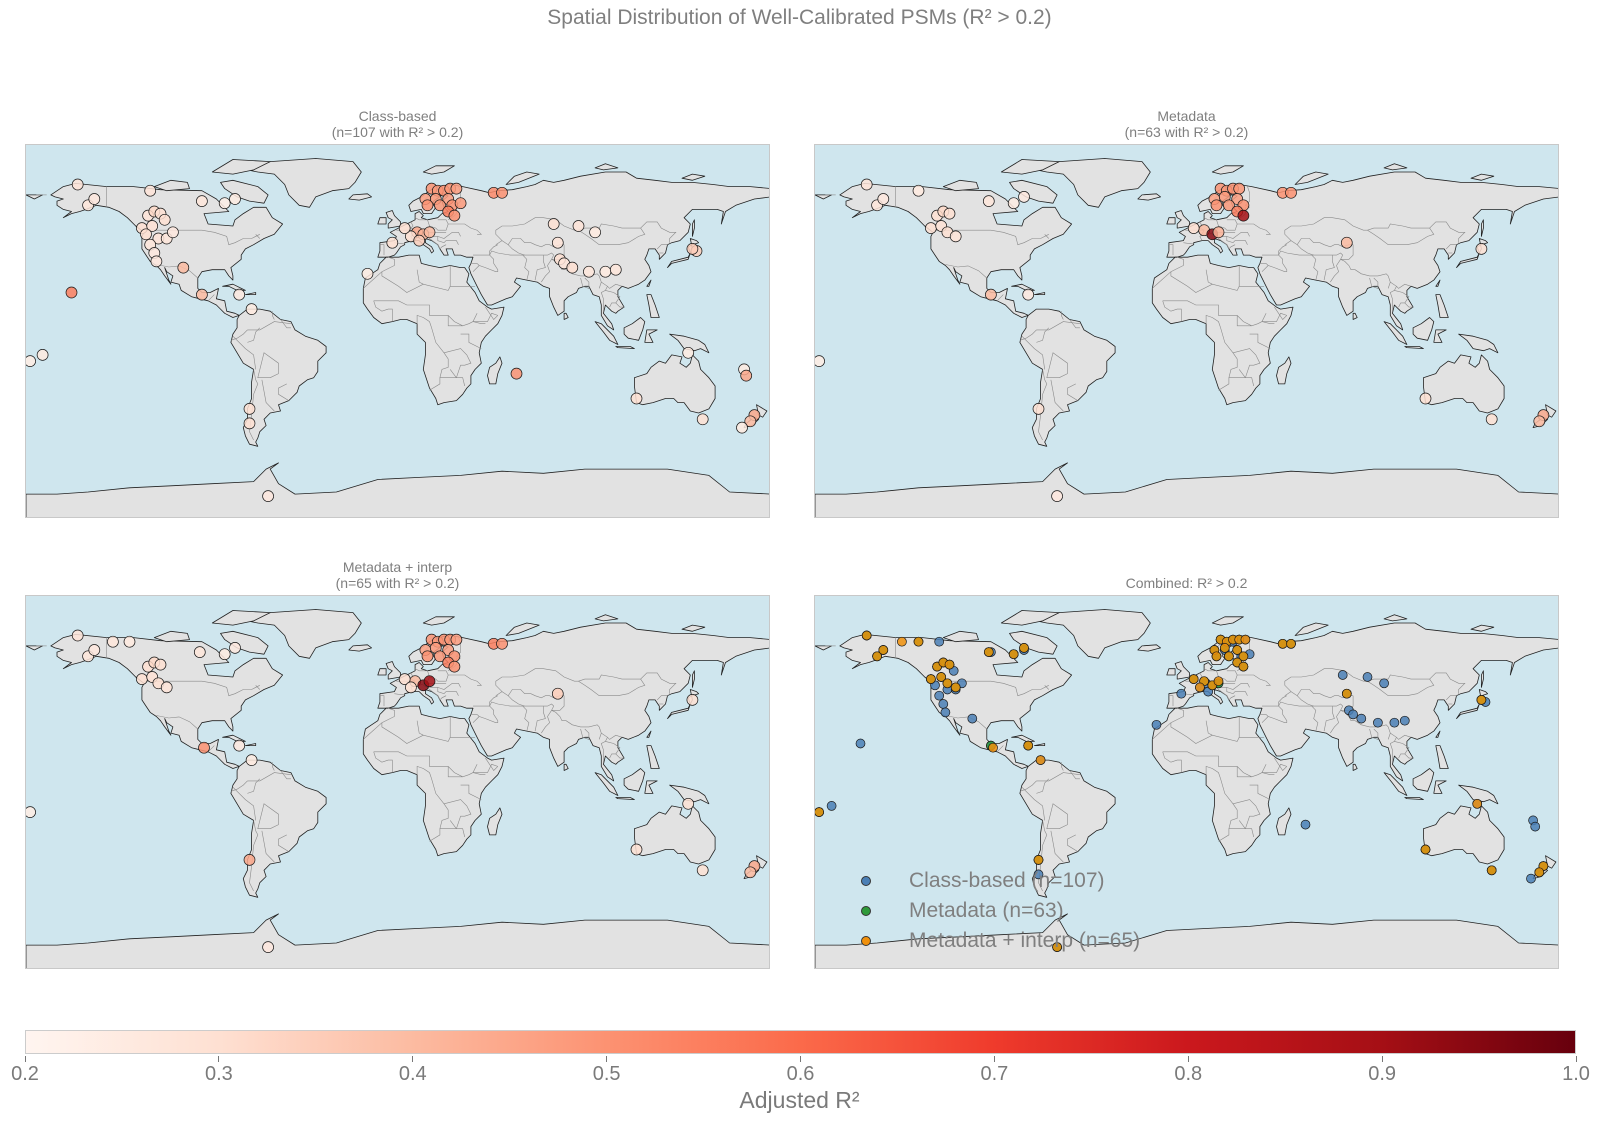 Image resolution: width=1599 pixels, height=1121 pixels. What do you see at coordinates (693, 228) in the screenshot?
I see `land-sakhalin` at bounding box center [693, 228].